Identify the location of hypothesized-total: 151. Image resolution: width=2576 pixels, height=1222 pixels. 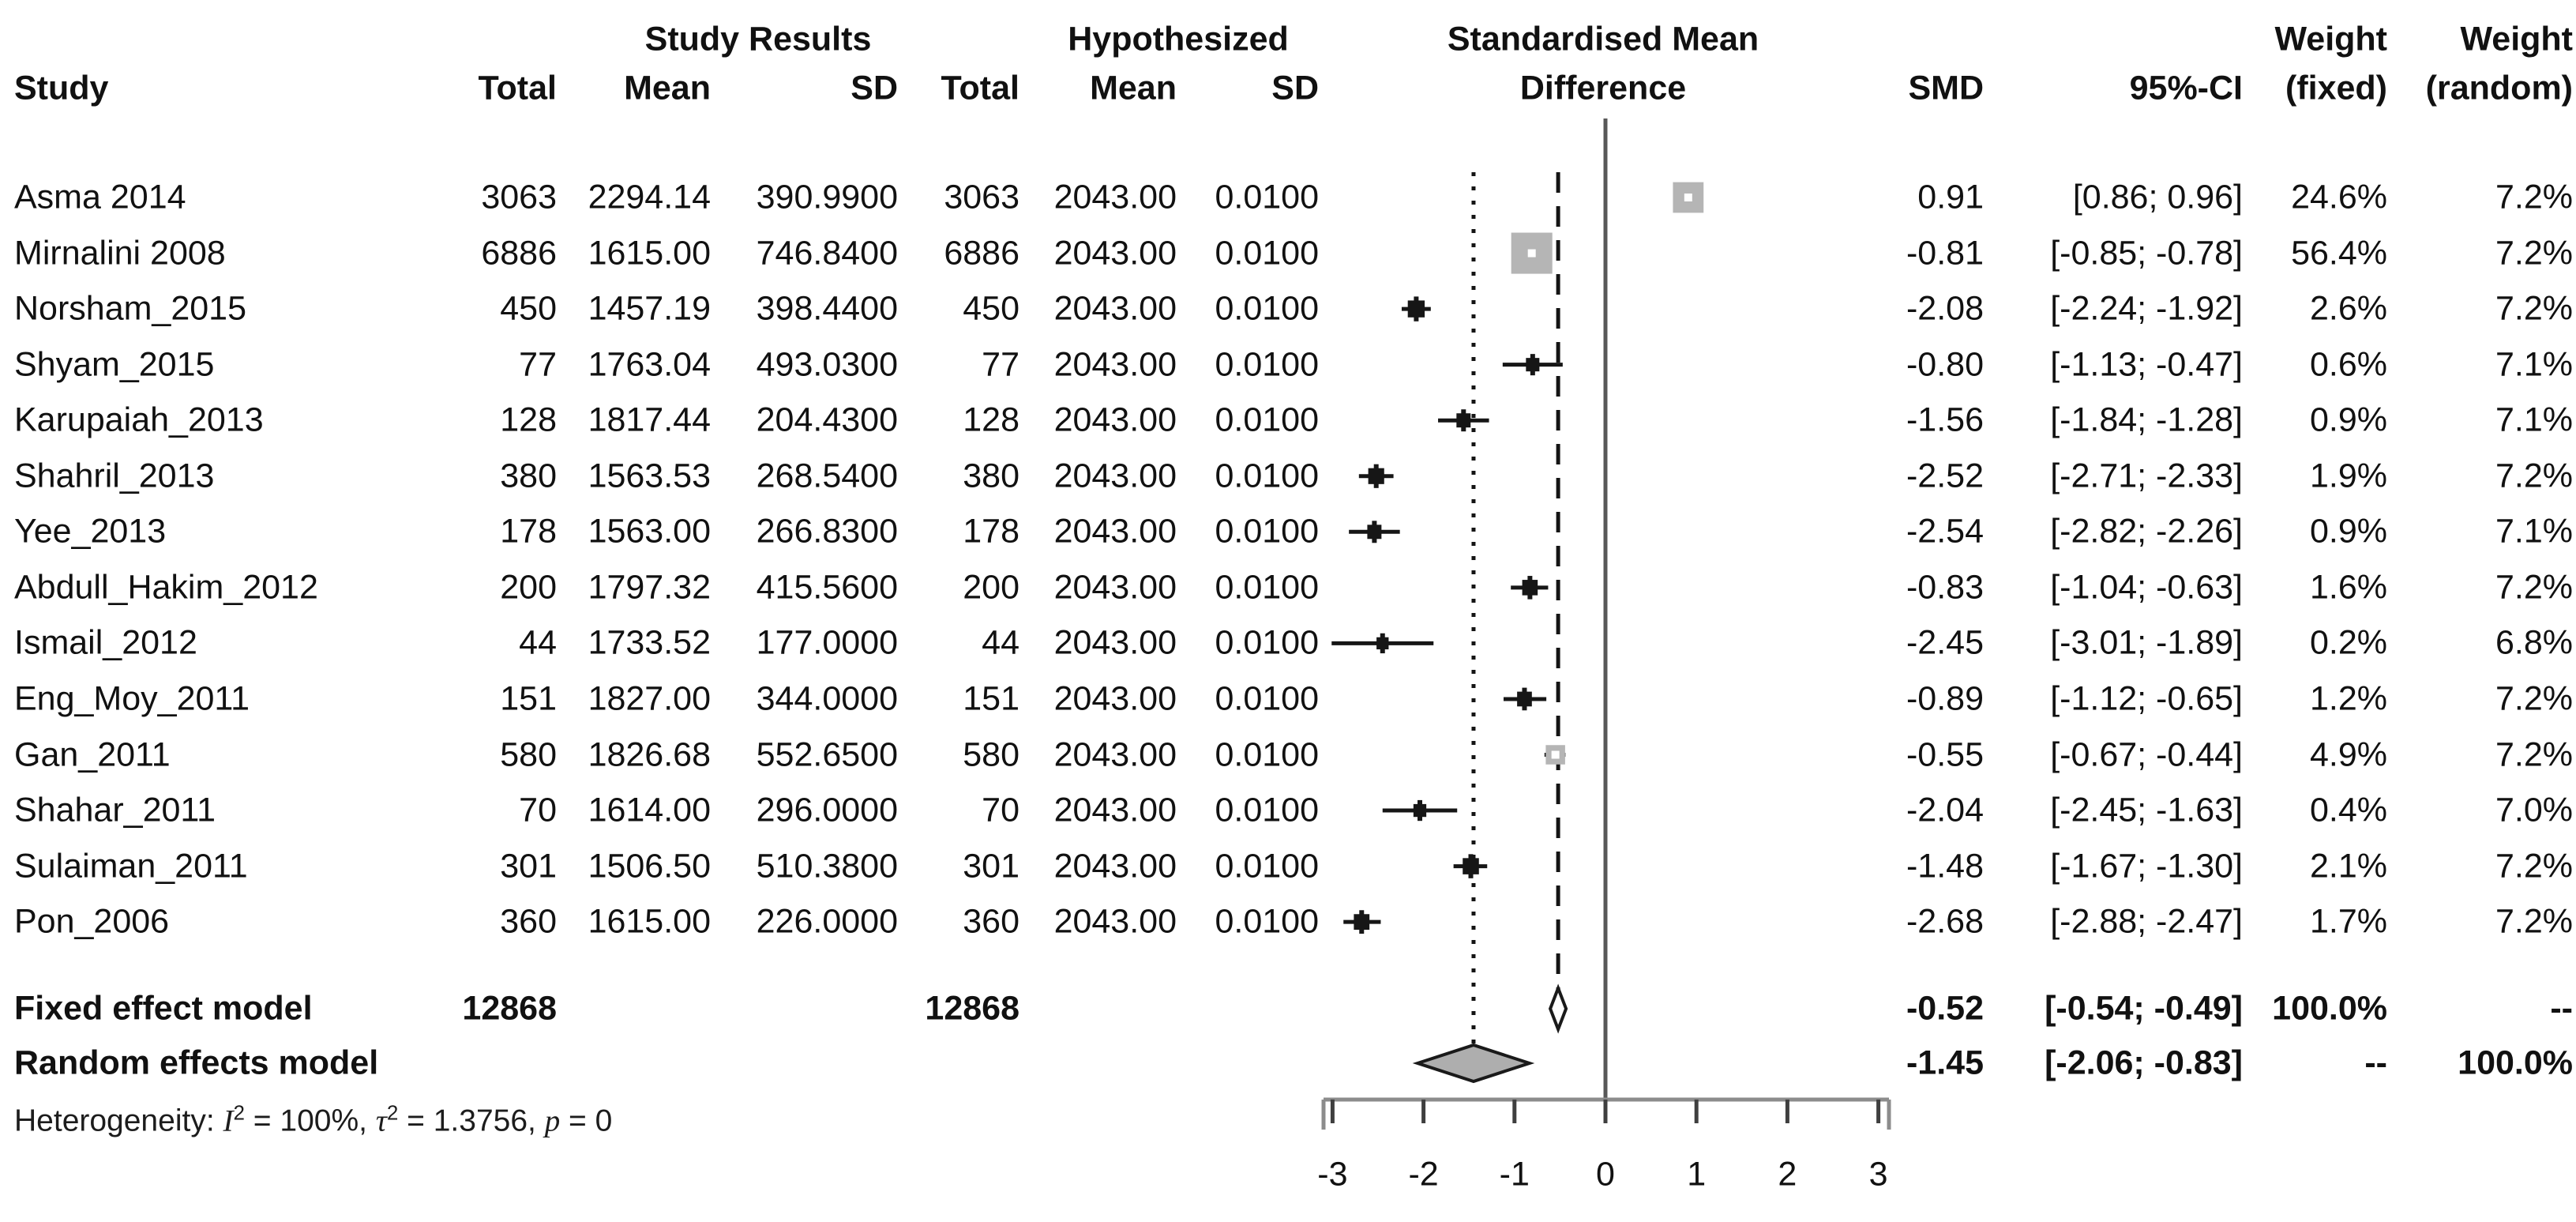
(991, 698).